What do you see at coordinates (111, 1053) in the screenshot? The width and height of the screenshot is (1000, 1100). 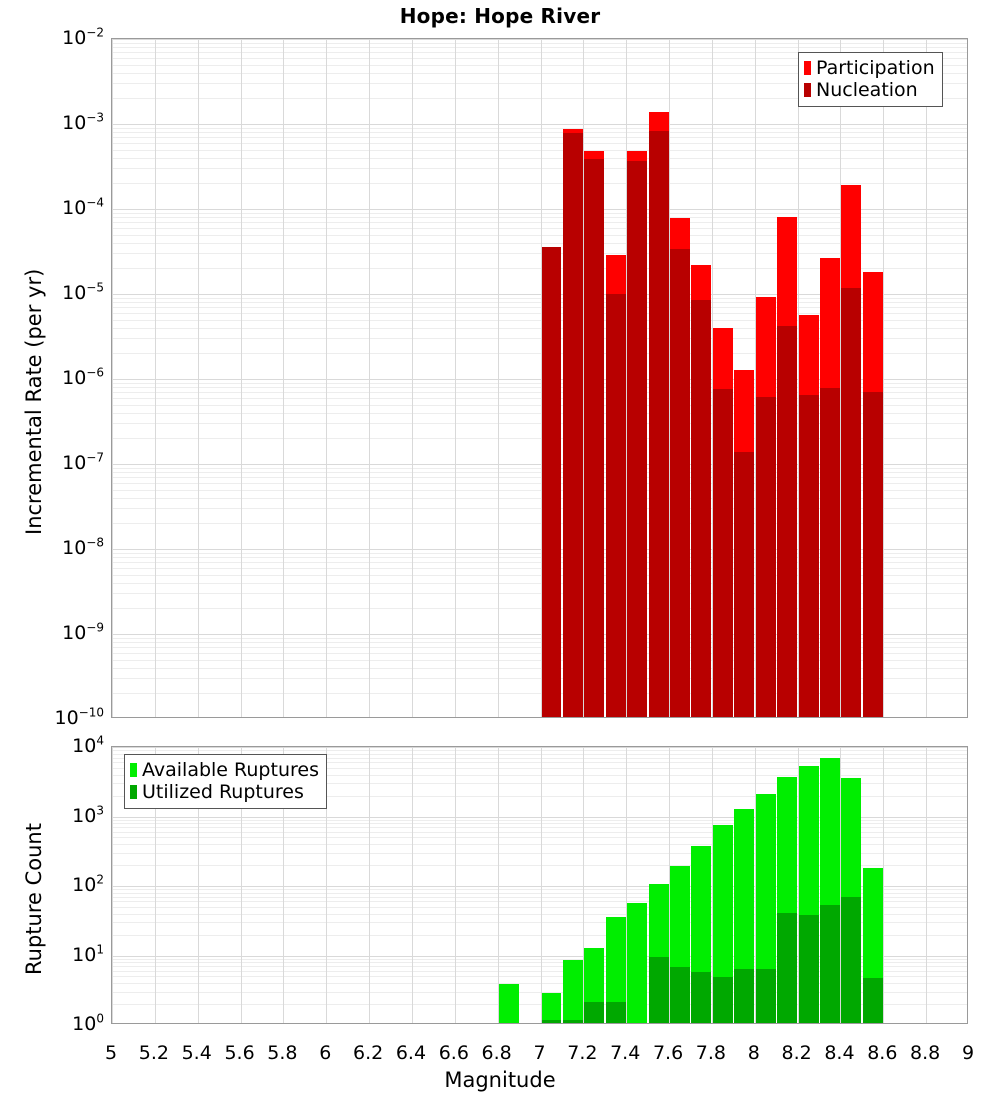 I see `x-axis-tick-label: 5` at bounding box center [111, 1053].